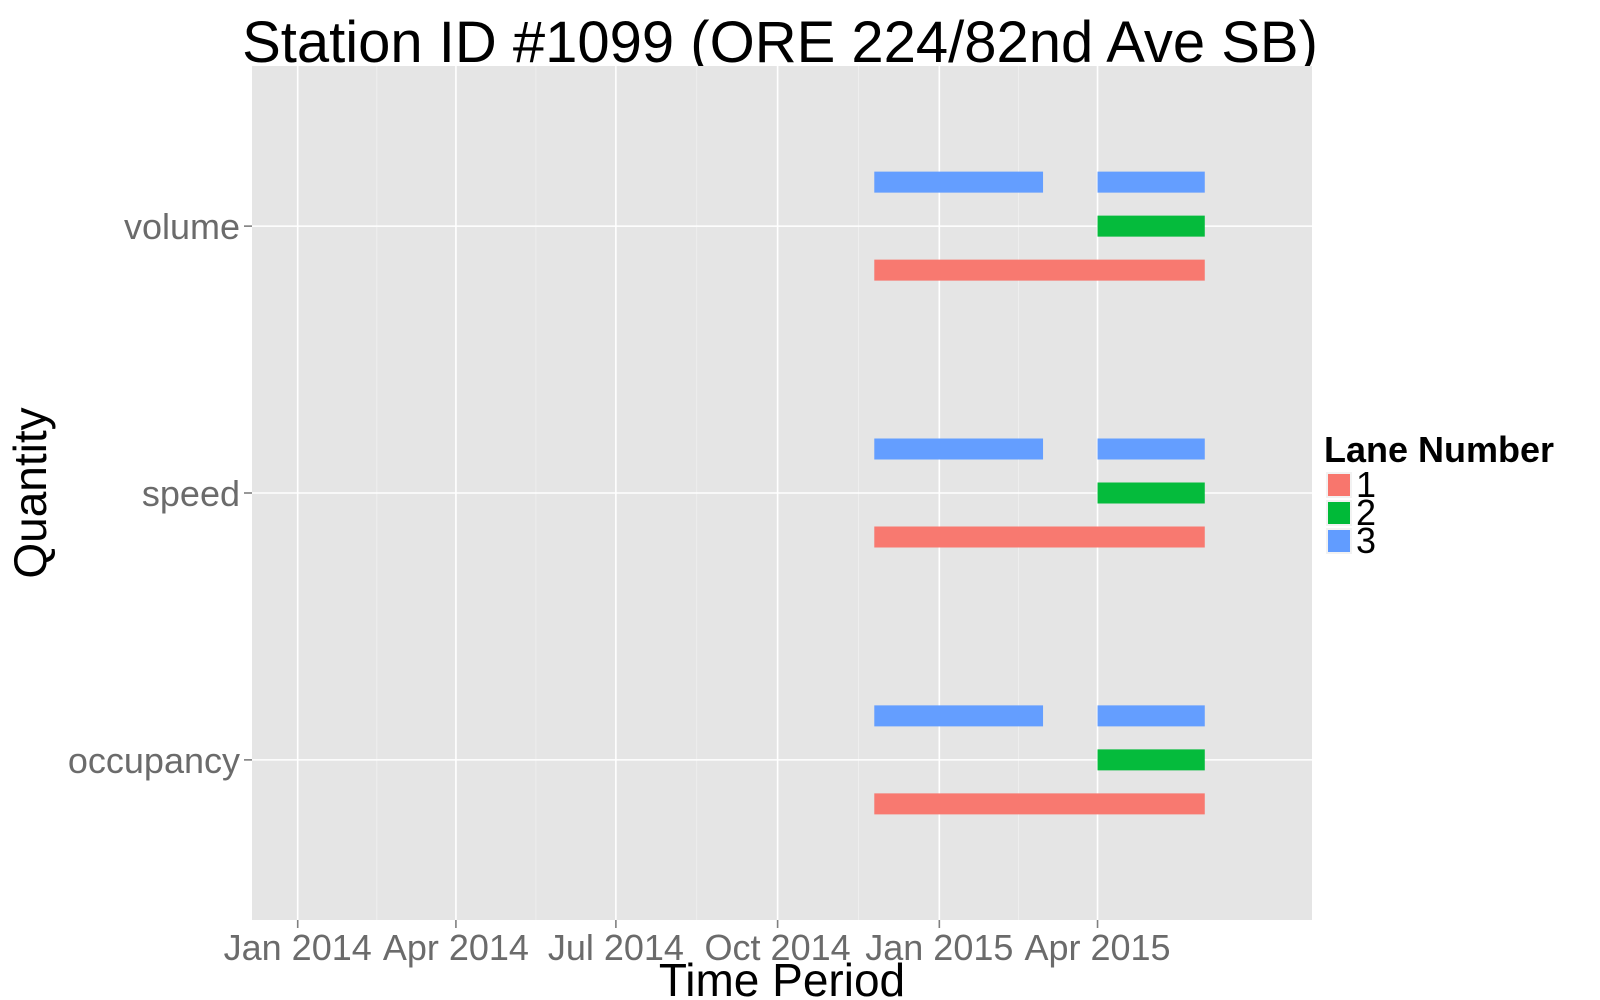 This screenshot has width=1600, height=1000. Describe the element at coordinates (191, 493) in the screenshot. I see `y-tick-label: speed` at that location.